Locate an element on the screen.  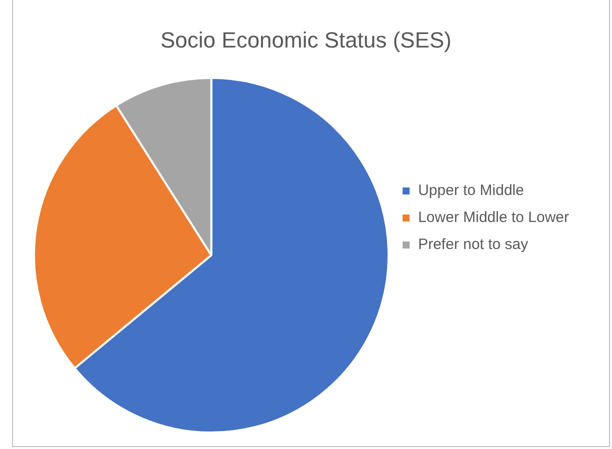
chart-title: Socio Economic Status (SES) is located at coordinates (306, 39).